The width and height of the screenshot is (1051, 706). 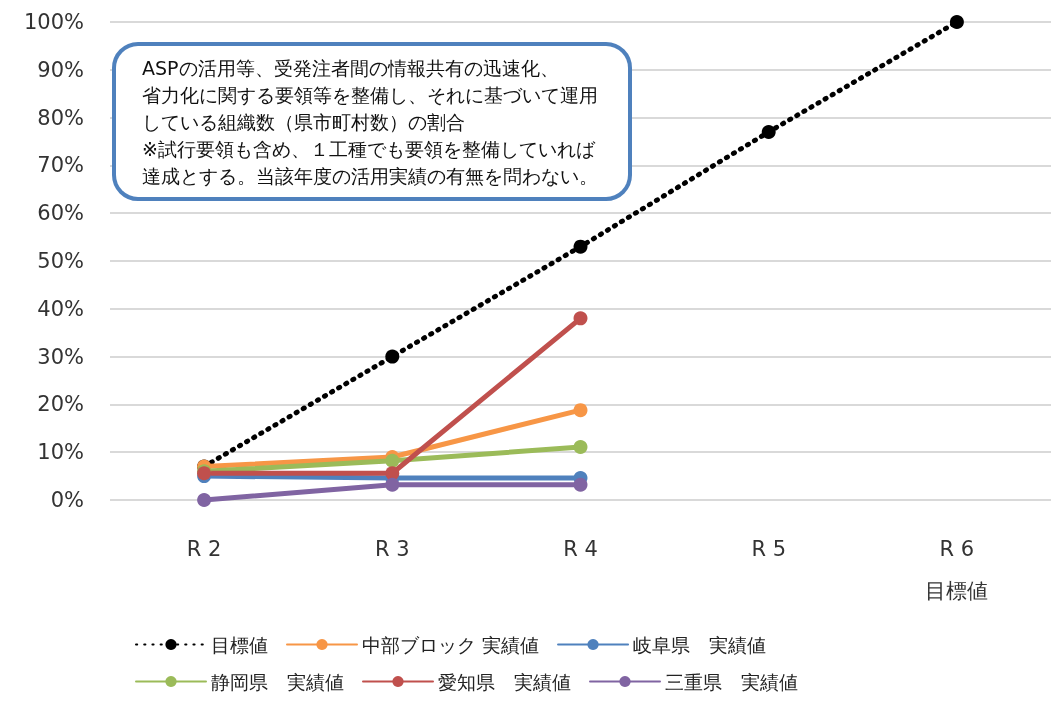 What do you see at coordinates (60, 165) in the screenshot?
I see `y-tick-label: 70%` at bounding box center [60, 165].